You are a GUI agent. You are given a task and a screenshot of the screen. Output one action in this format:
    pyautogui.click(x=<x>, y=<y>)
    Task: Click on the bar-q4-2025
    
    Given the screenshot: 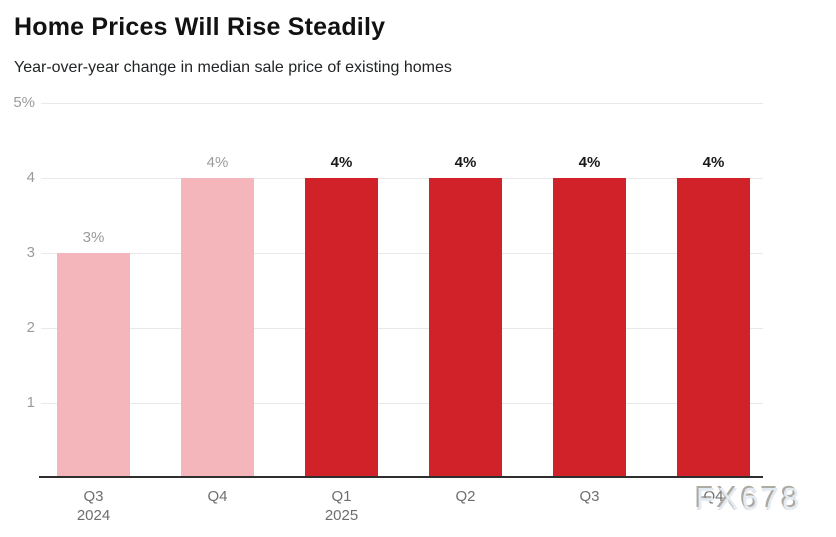 What is the action you would take?
    pyautogui.click(x=713, y=328)
    